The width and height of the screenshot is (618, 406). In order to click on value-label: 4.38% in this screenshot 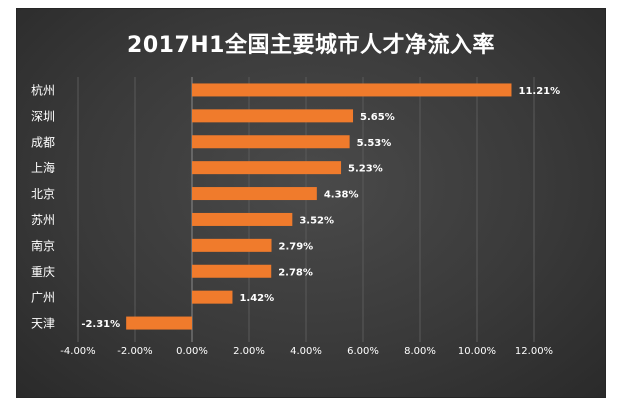, I will do `click(341, 195)`.